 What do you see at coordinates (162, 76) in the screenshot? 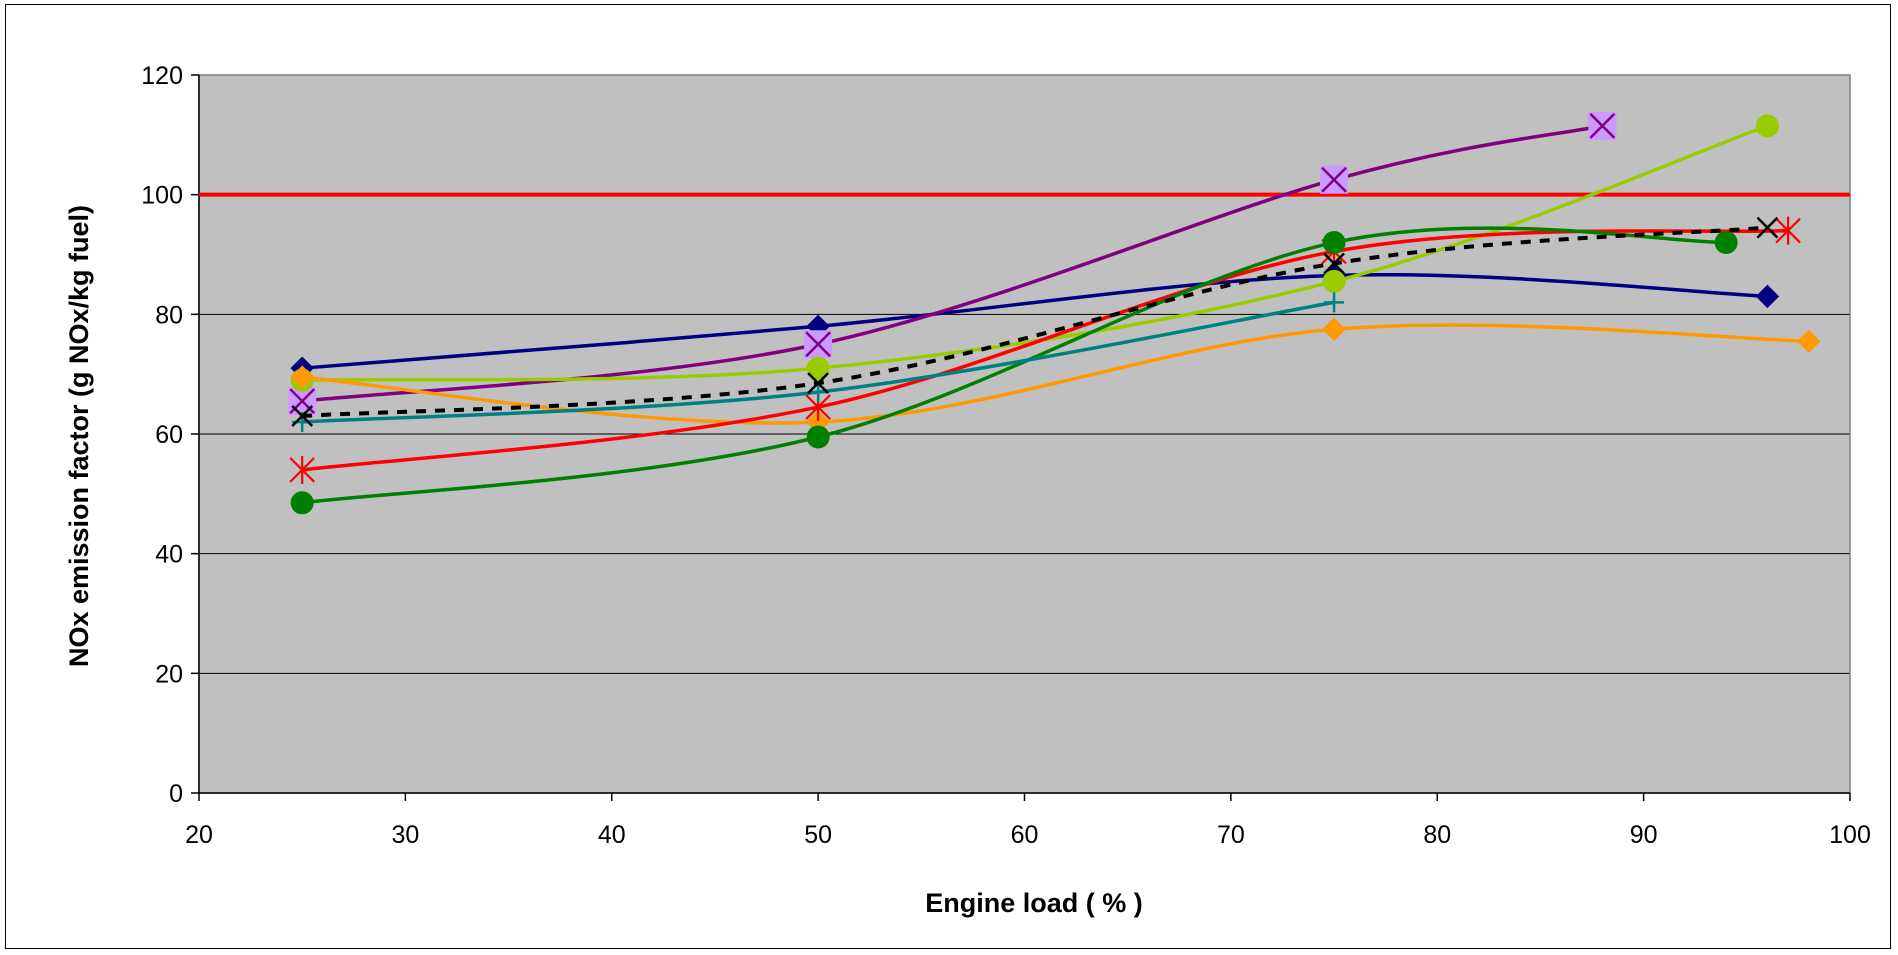
I see `y-tick-label: 120` at bounding box center [162, 76].